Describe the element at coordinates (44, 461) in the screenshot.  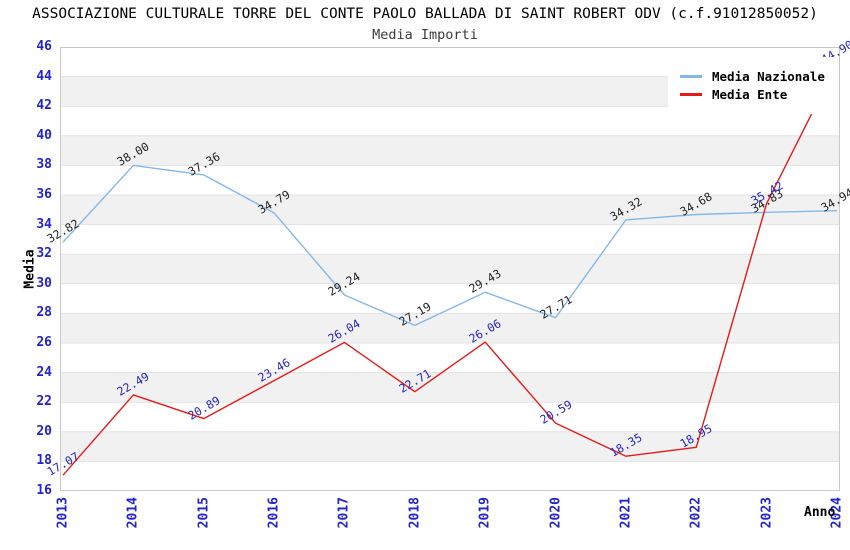
I see `y-tick-label: 18` at that location.